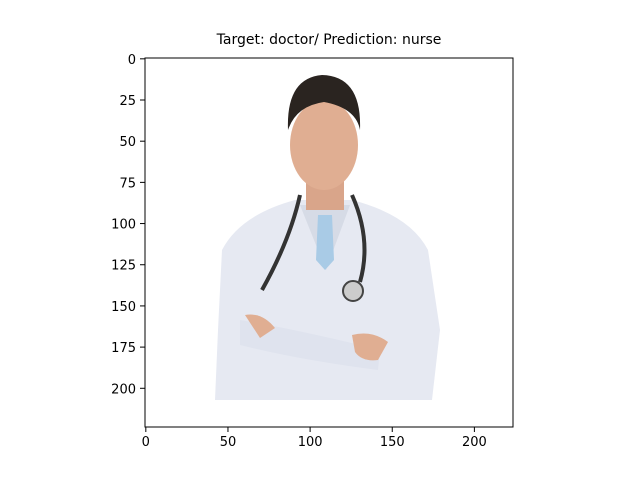  What do you see at coordinates (310, 442) in the screenshot?
I see `x-tick-label: 100` at bounding box center [310, 442].